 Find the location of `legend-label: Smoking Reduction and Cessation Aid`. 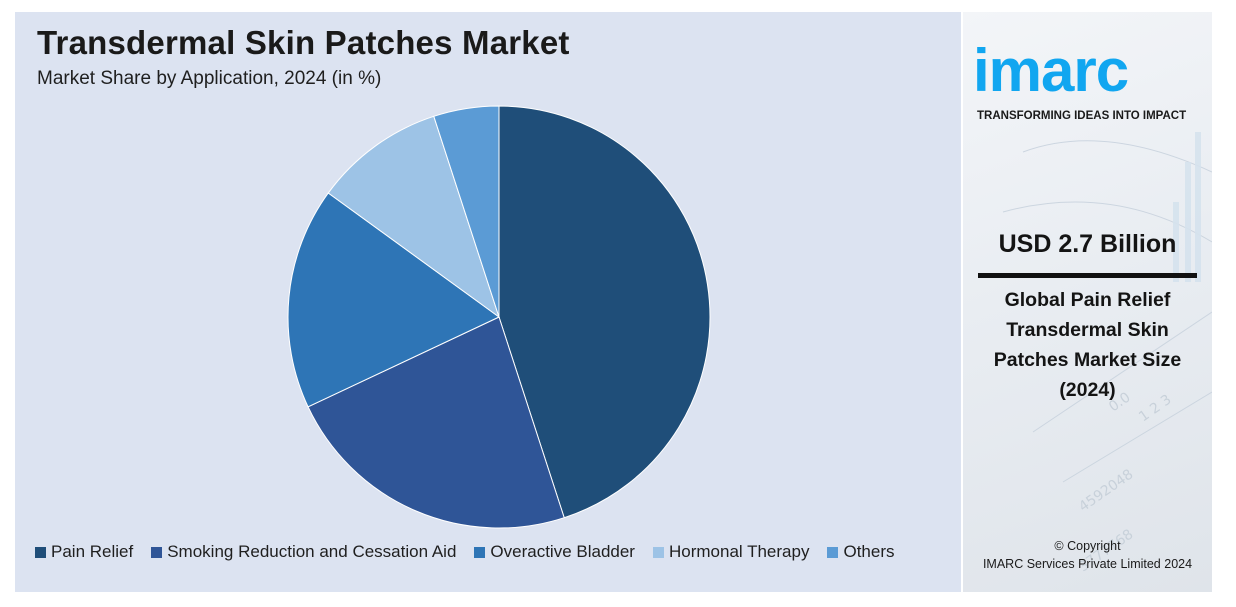

legend-label: Smoking Reduction and Cessation Aid is located at coordinates (312, 551).